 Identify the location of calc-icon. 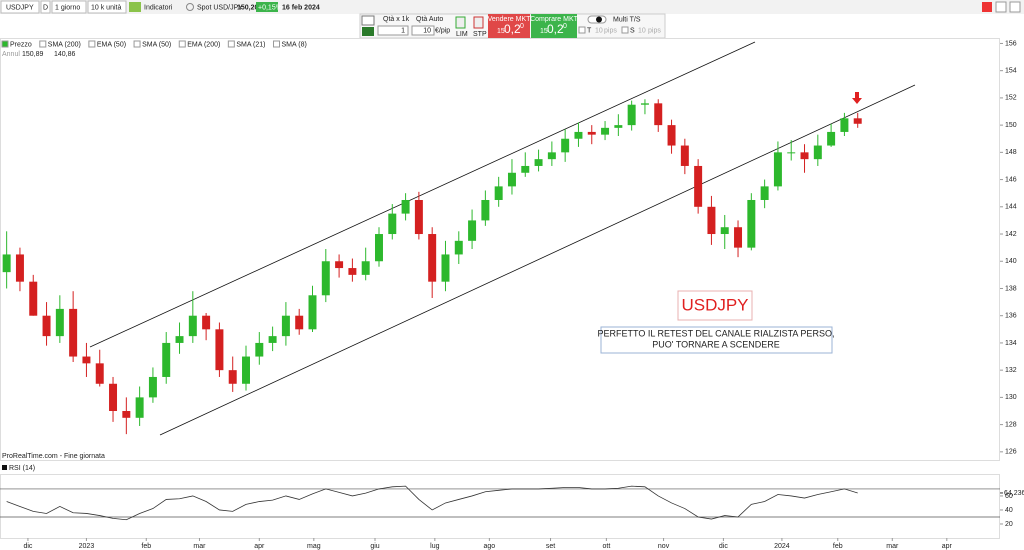
(368, 31).